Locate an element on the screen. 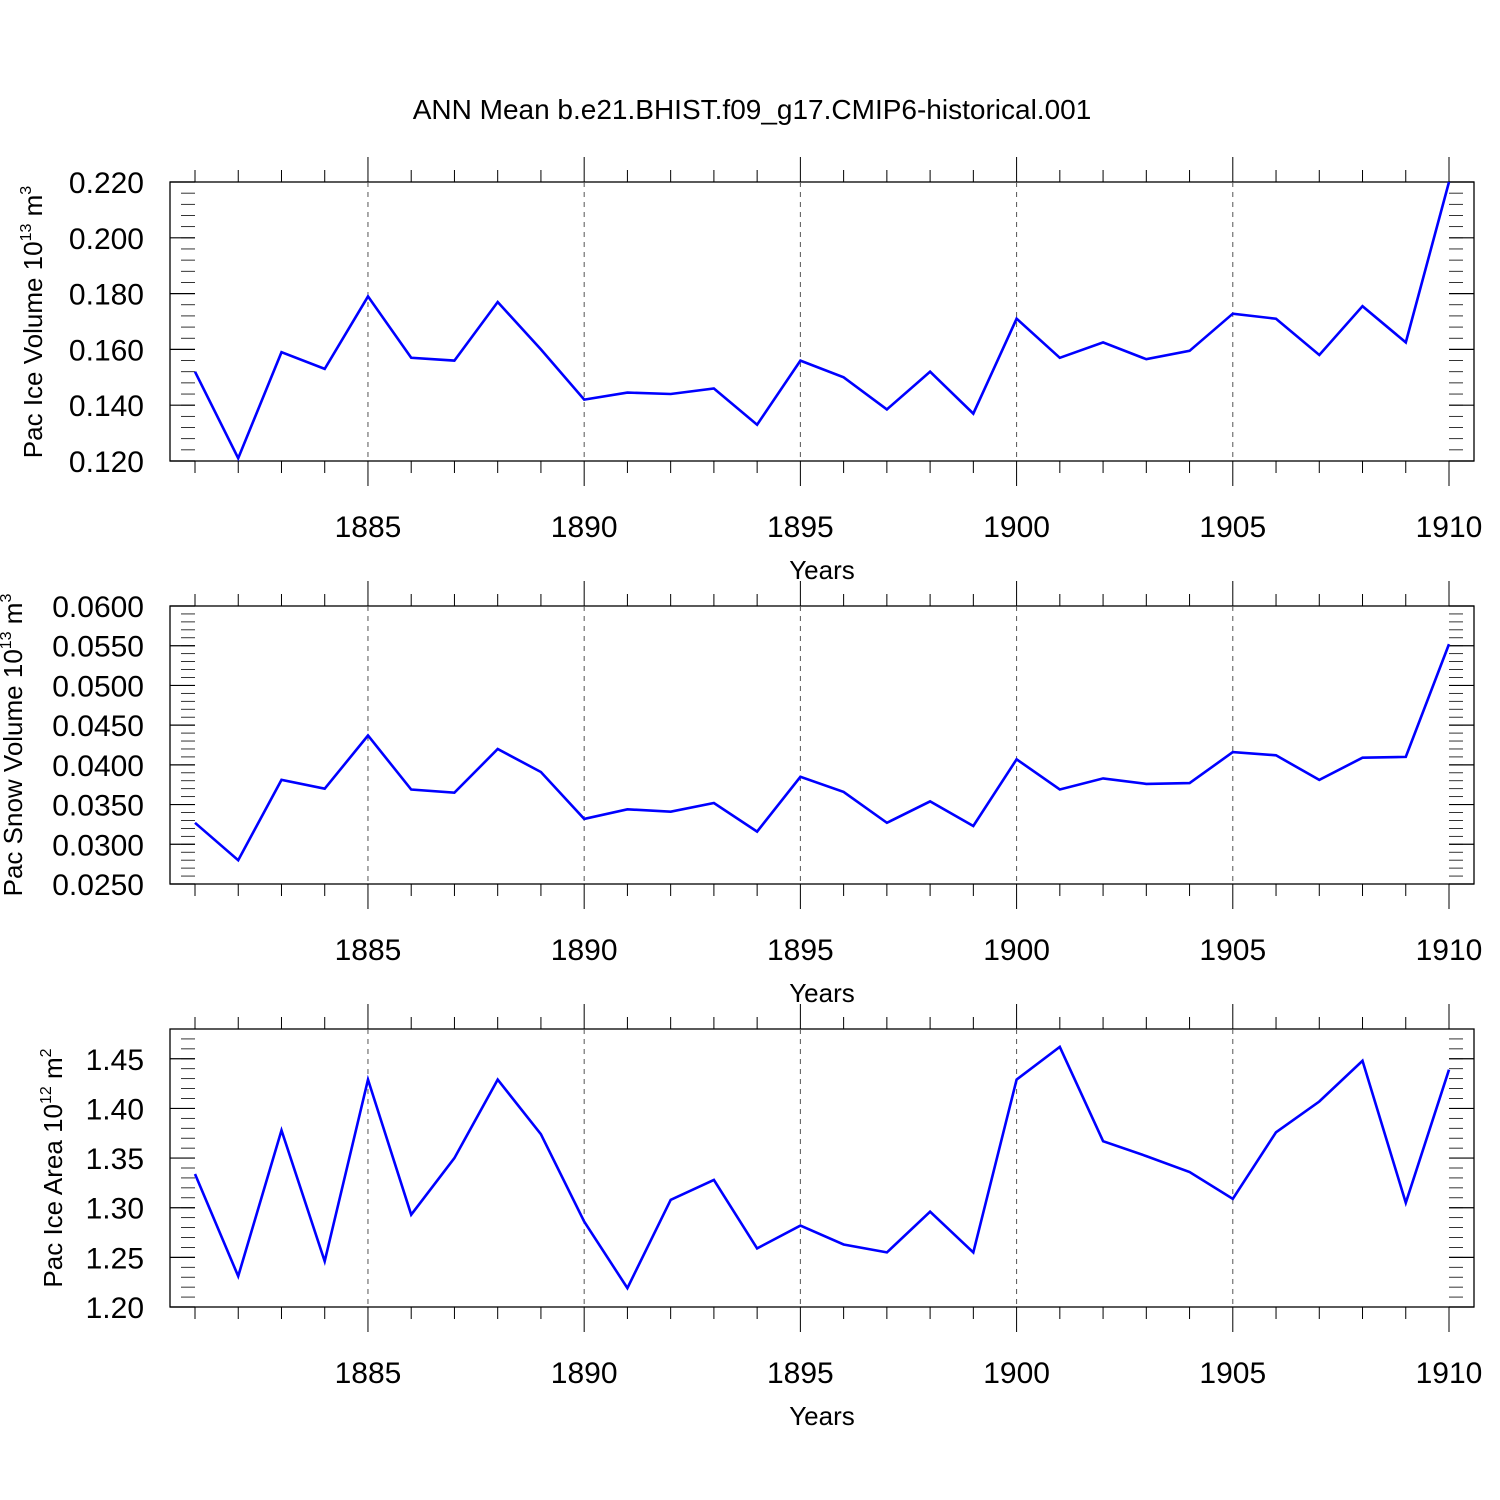 Image resolution: width=1500 pixels, height=1500 pixels. y-axis-label: Pac Snow Volume 1013 m3 is located at coordinates (14, 745).